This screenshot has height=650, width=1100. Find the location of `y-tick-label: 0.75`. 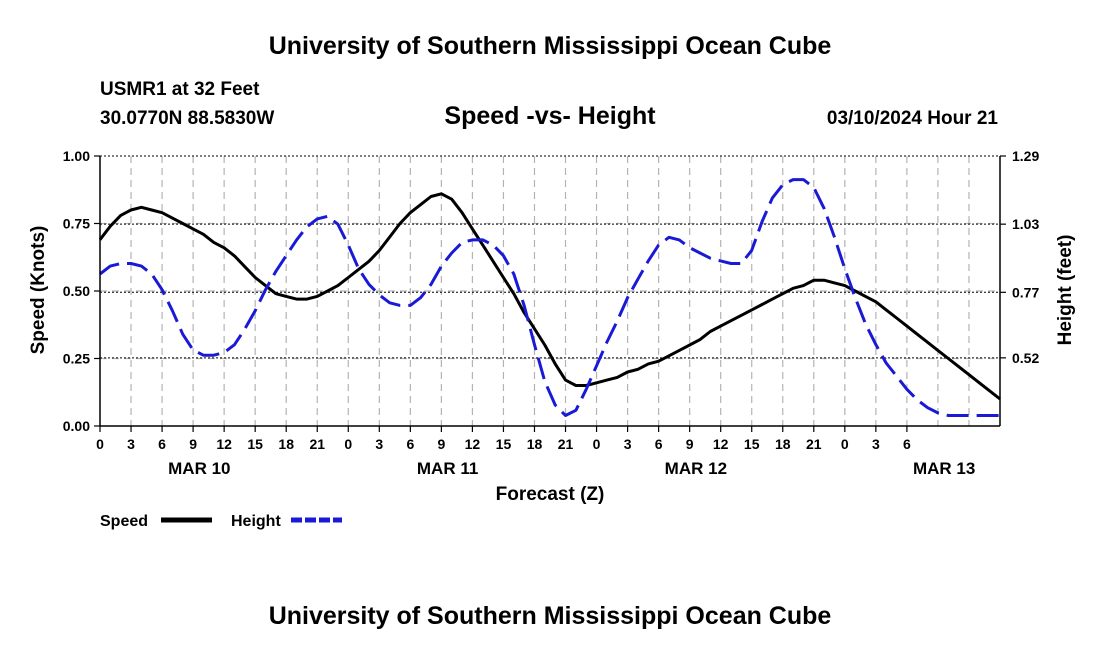

y-tick-label: 0.75 is located at coordinates (76, 224).